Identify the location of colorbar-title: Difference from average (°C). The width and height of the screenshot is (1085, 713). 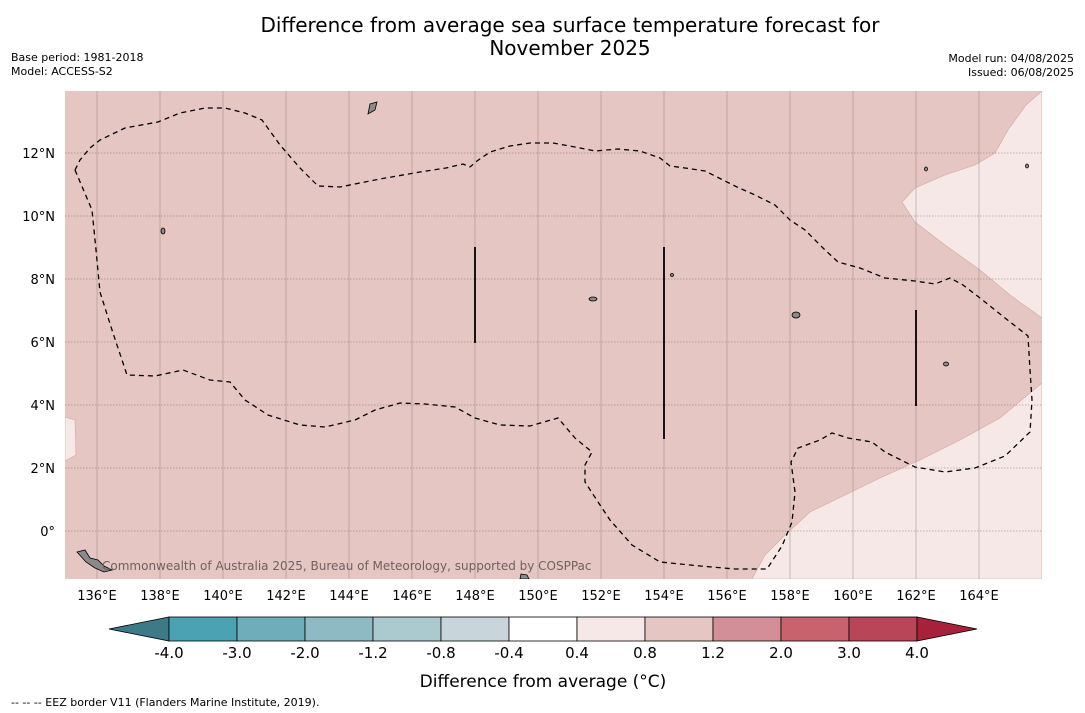
(543, 682).